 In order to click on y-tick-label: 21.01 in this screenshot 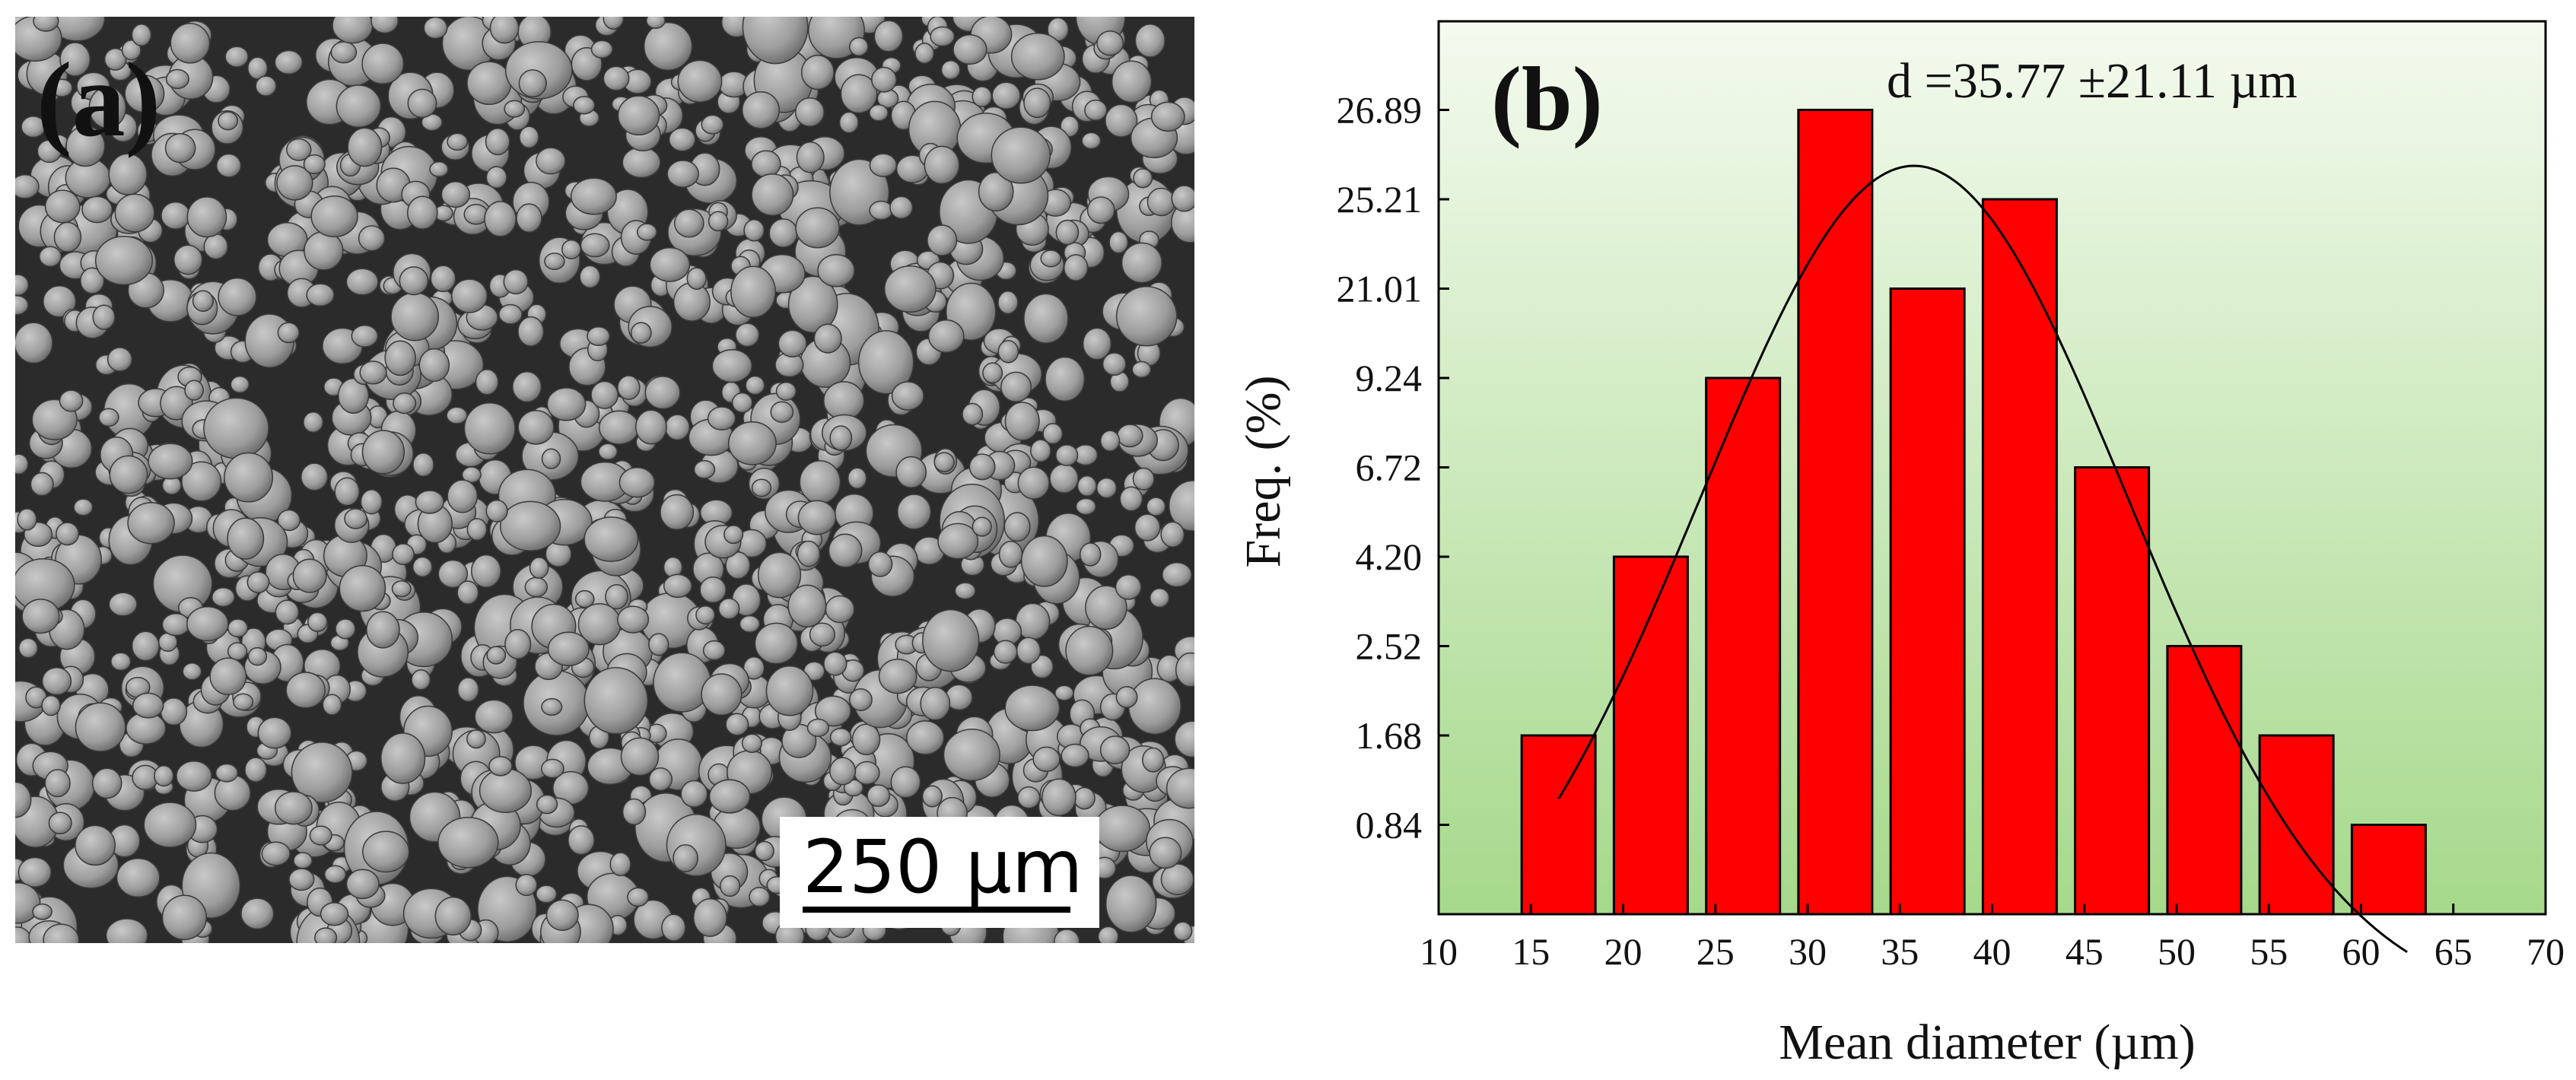, I will do `click(1380, 289)`.